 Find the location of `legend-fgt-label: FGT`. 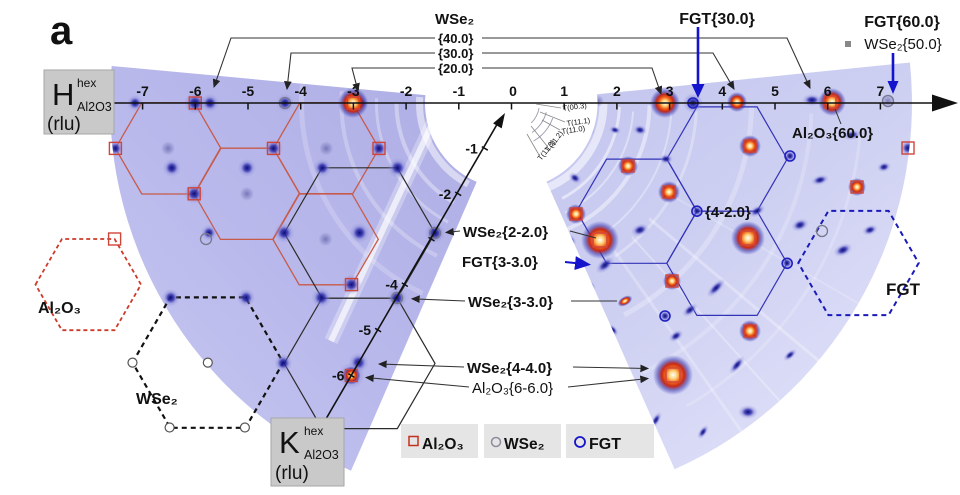

legend-fgt-label: FGT is located at coordinates (605, 444).